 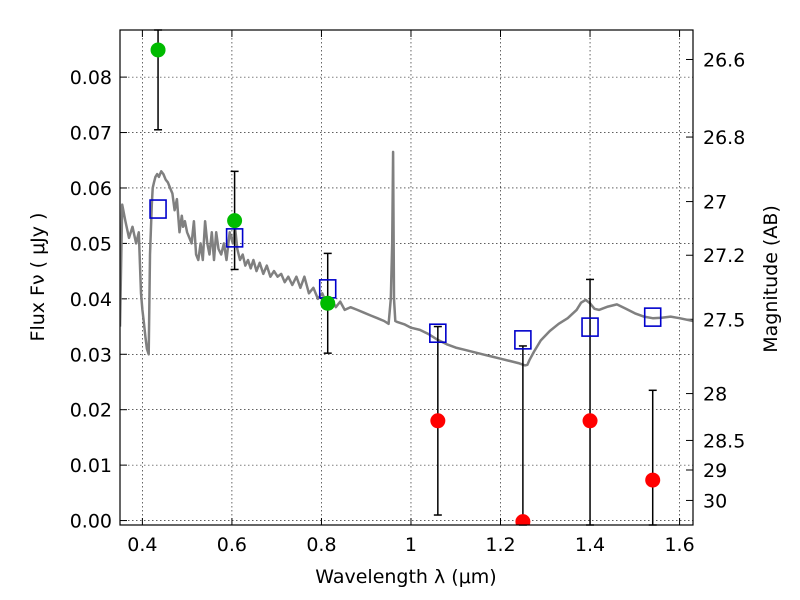 I want to click on y-tick-label: 0.04, so click(x=91, y=300).